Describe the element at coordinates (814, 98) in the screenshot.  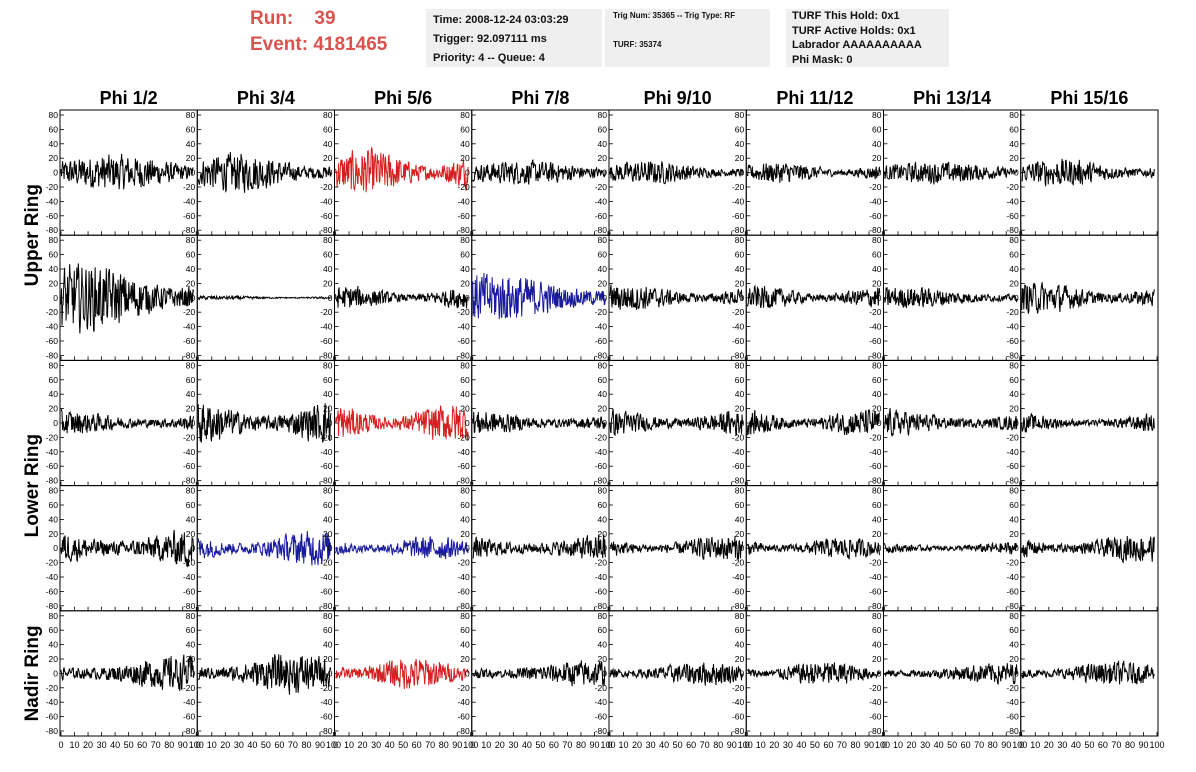
I see `column-header: Phi 11/12` at that location.